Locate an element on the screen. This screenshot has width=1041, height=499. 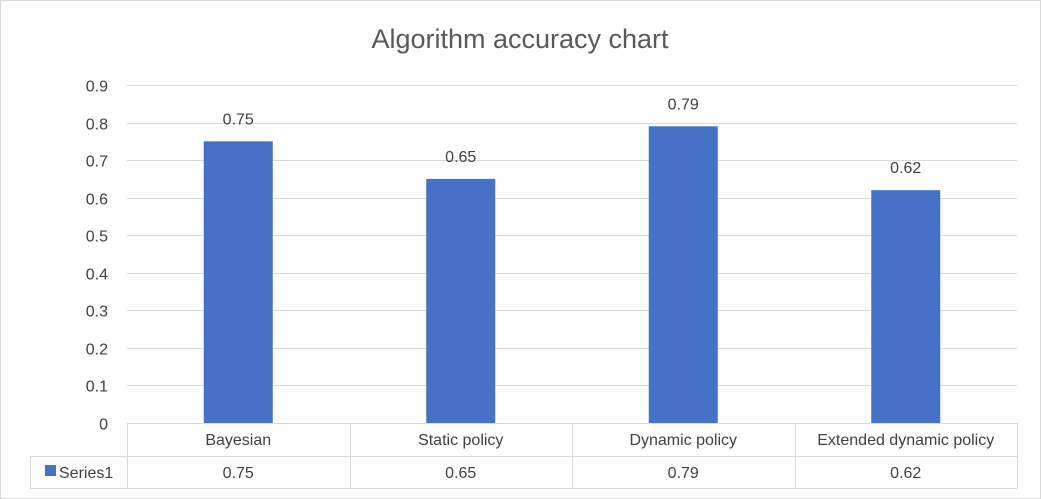
y-tick-label: 0.5 is located at coordinates (97, 237).